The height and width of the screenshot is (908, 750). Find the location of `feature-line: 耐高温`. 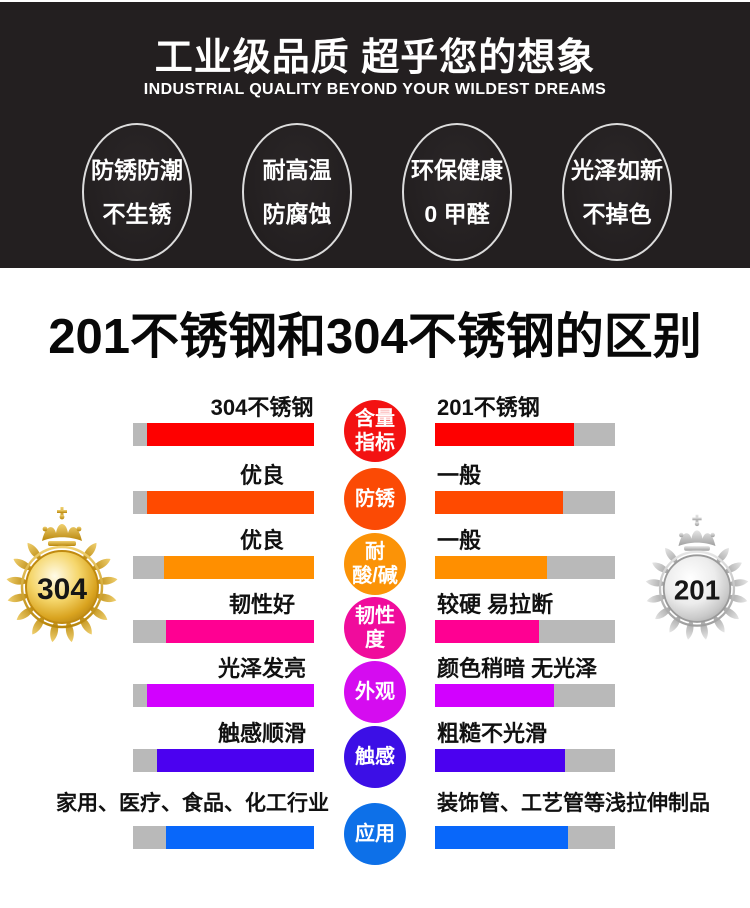

feature-line: 耐高温 is located at coordinates (297, 170).